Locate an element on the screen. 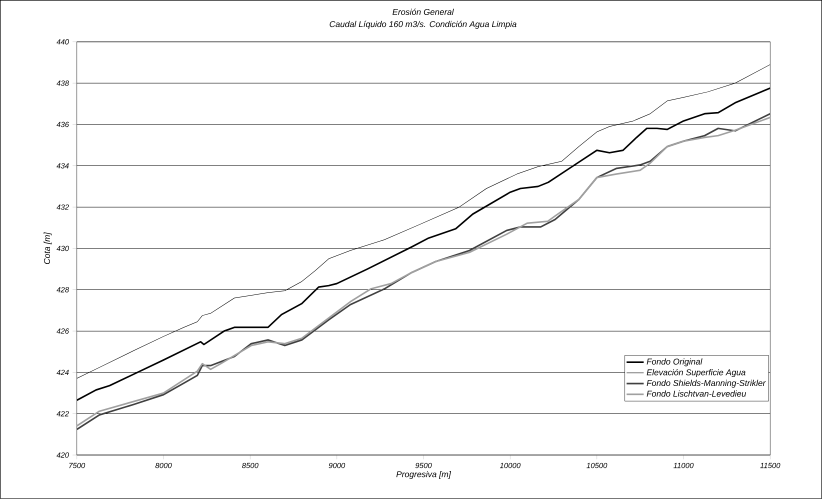 The width and height of the screenshot is (822, 499). legend-label: Fondo Lischtvan-Levedieu is located at coordinates (696, 393).